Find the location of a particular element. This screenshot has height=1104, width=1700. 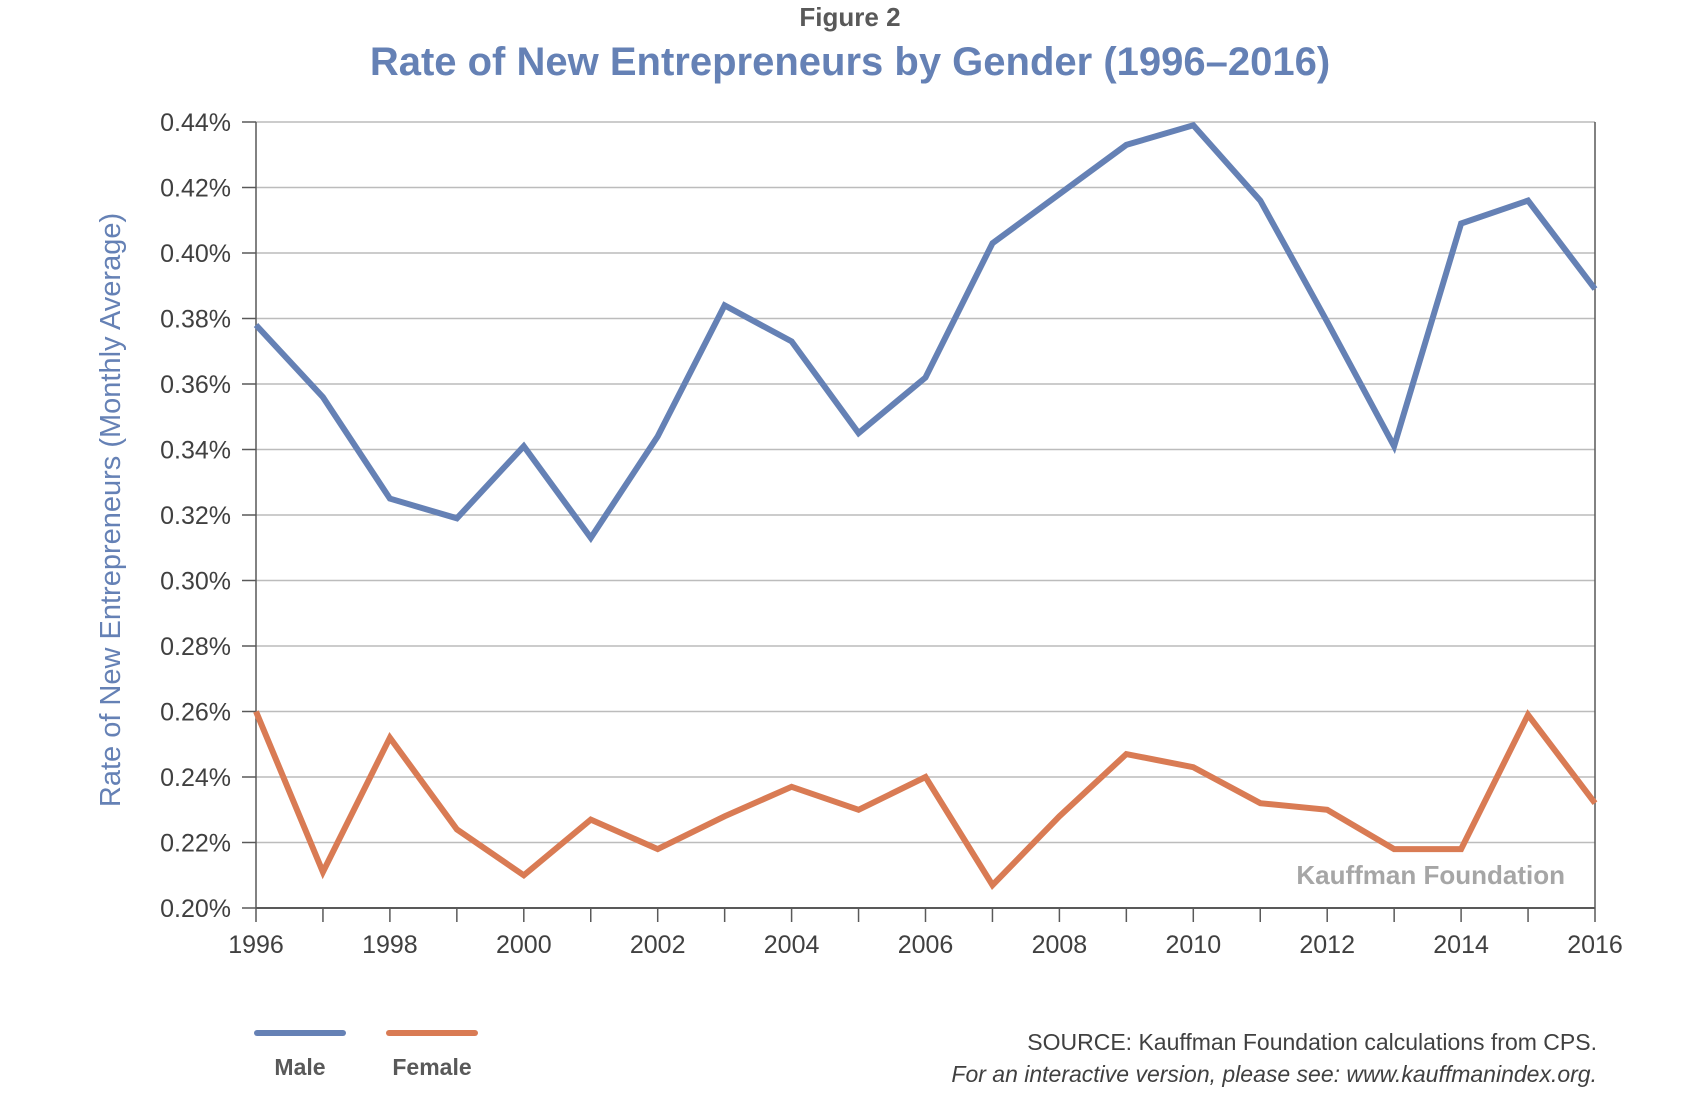

x-tick-label: 2008 is located at coordinates (1060, 945).